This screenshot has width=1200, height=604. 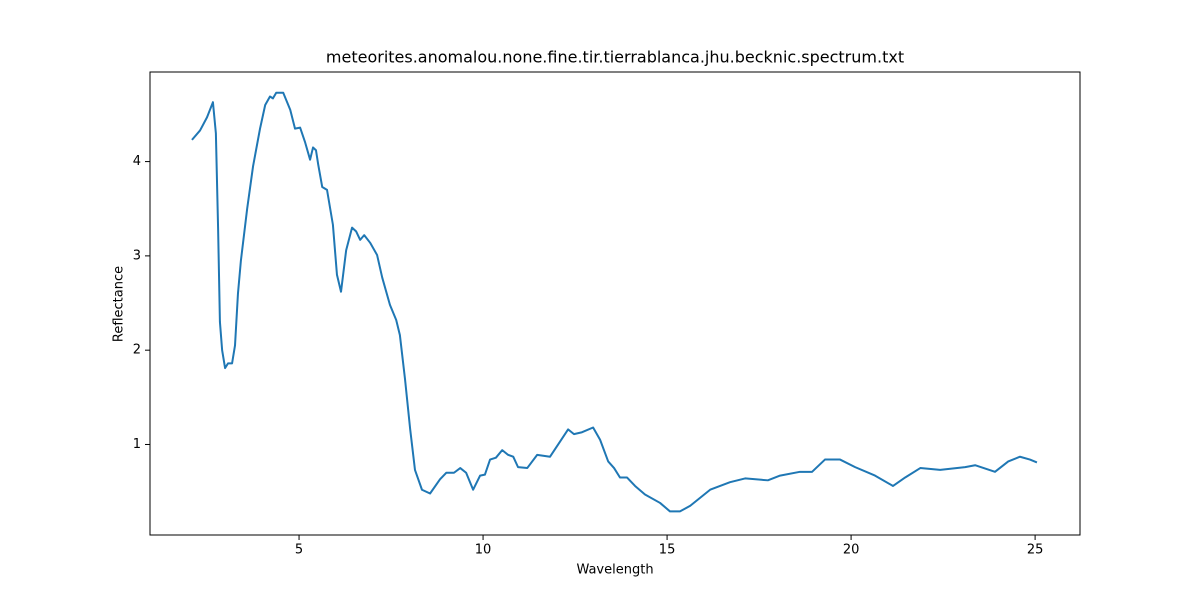 What do you see at coordinates (137, 444) in the screenshot?
I see `y-tick-label: 1` at bounding box center [137, 444].